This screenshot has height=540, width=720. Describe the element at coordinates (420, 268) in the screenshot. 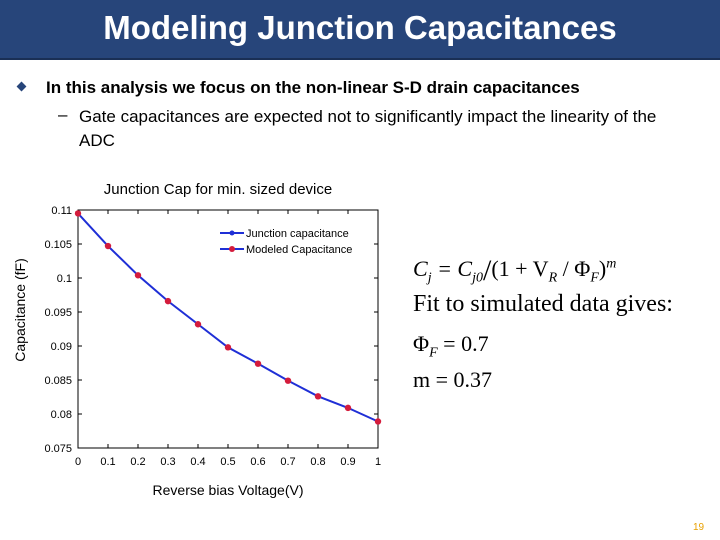

I see `eq-cj: C` at that location.